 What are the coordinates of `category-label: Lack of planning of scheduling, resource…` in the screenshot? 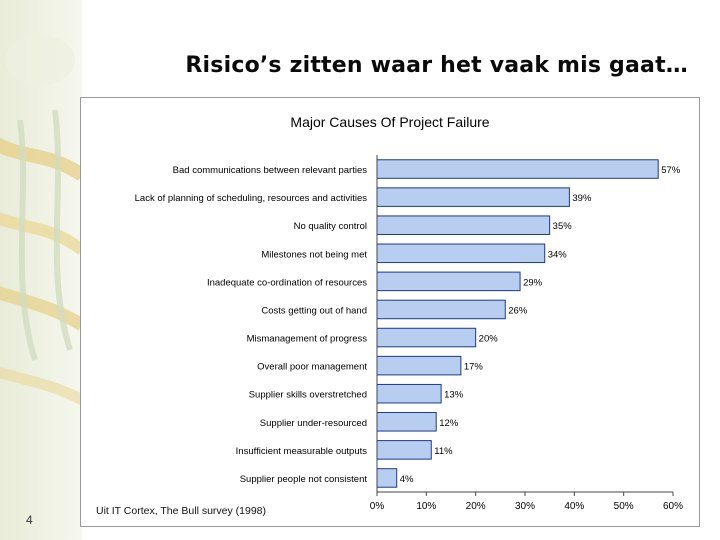 It's located at (251, 198).